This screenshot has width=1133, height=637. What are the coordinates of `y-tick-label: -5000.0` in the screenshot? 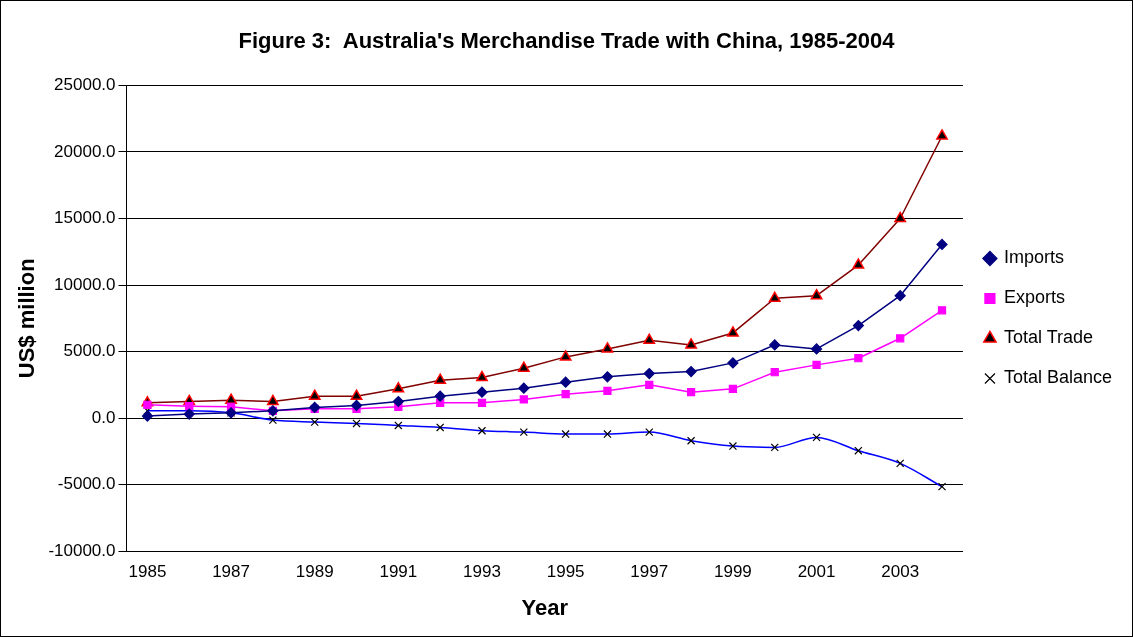 It's located at (86, 484).